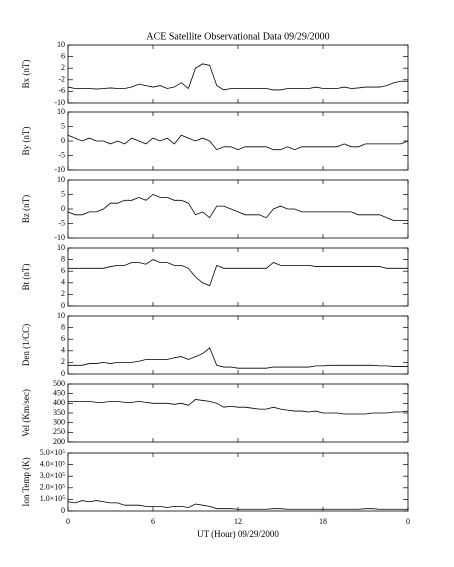 The width and height of the screenshot is (454, 567). What do you see at coordinates (61, 90) in the screenshot?
I see `y-tick-label: -6` at bounding box center [61, 90].